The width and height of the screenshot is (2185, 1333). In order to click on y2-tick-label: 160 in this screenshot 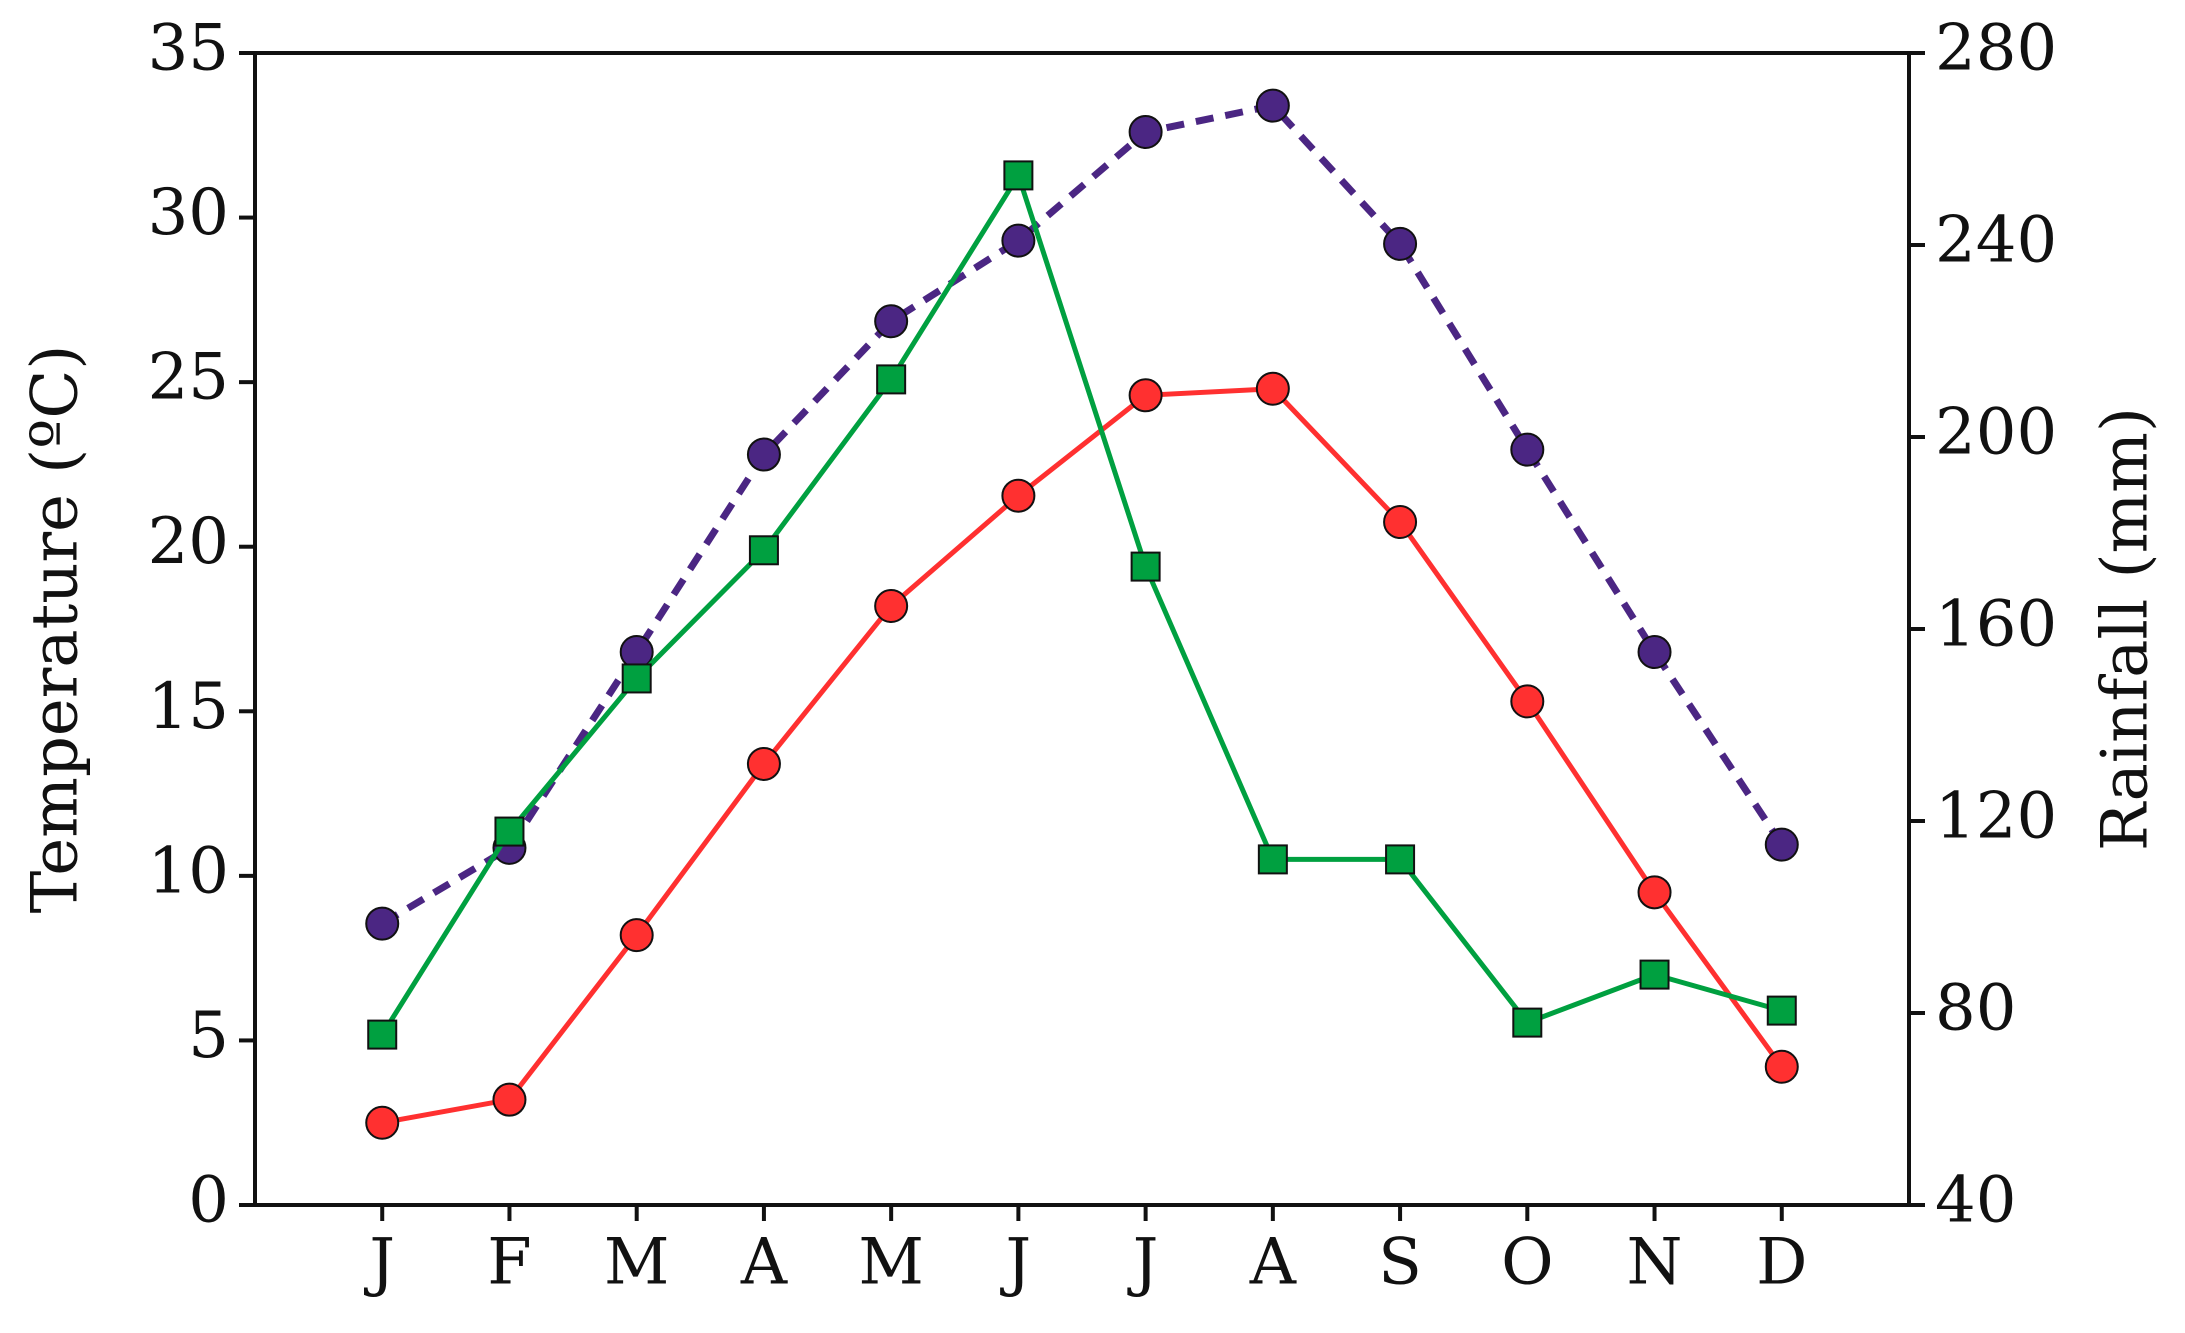, I will do `click(1996, 625)`.